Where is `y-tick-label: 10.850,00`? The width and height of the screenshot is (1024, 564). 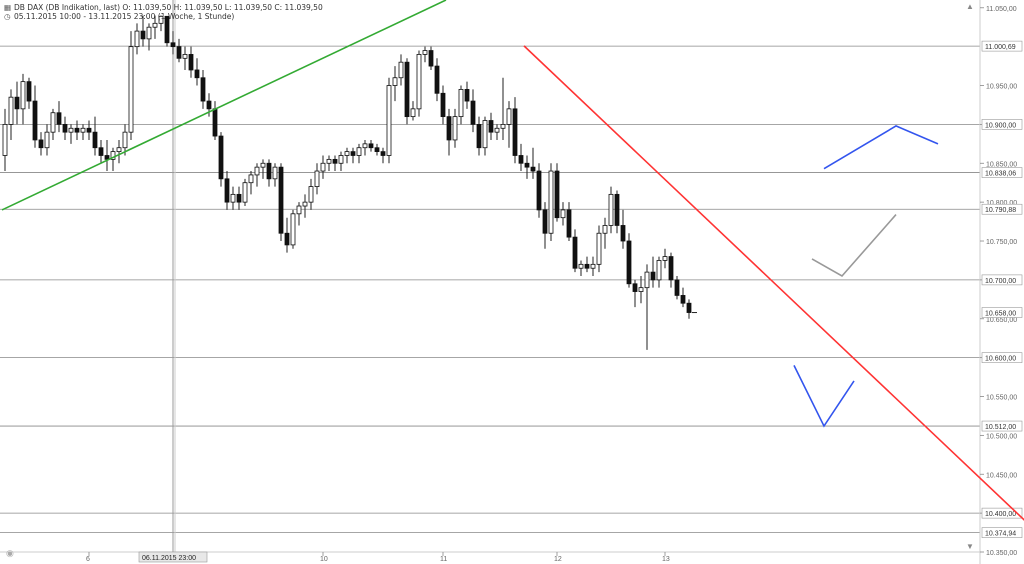 y-tick-label: 10.850,00 is located at coordinates (1001, 164).